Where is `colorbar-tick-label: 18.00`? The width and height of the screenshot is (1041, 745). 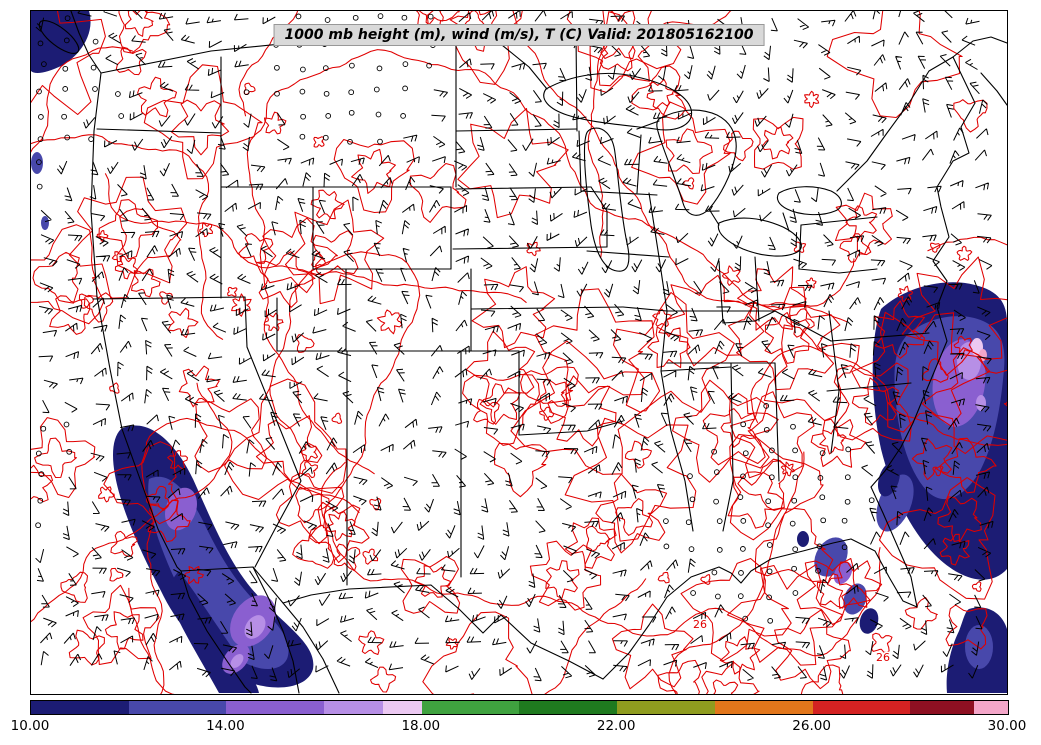
colorbar-tick-label: 18.00 is located at coordinates (421, 726).